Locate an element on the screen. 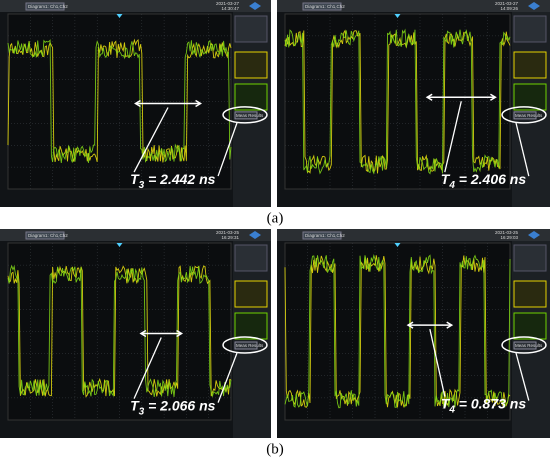 The image size is (550, 461). time: 16:29:03 is located at coordinates (509, 237).